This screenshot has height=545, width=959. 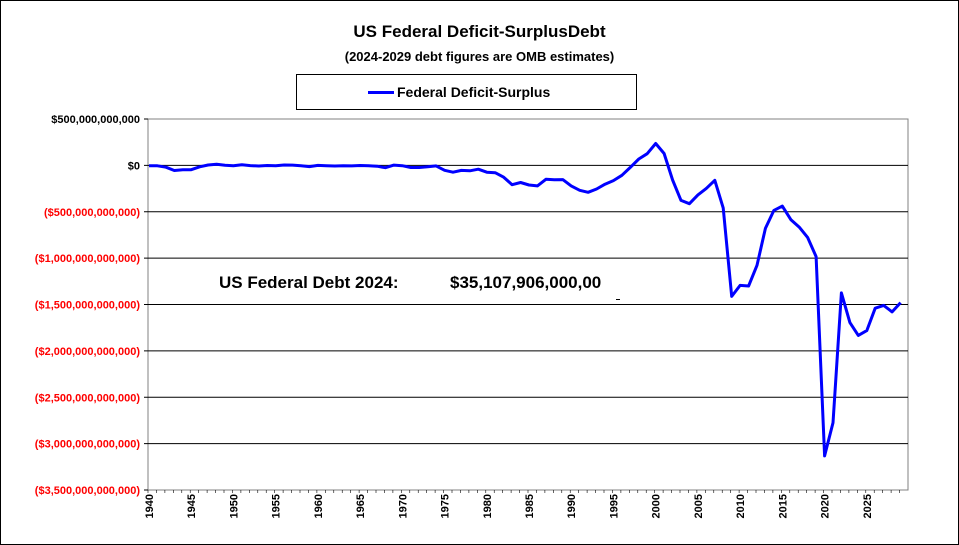 What do you see at coordinates (88, 491) in the screenshot?
I see `y-tick-label: ($3,500,000,000,000)` at bounding box center [88, 491].